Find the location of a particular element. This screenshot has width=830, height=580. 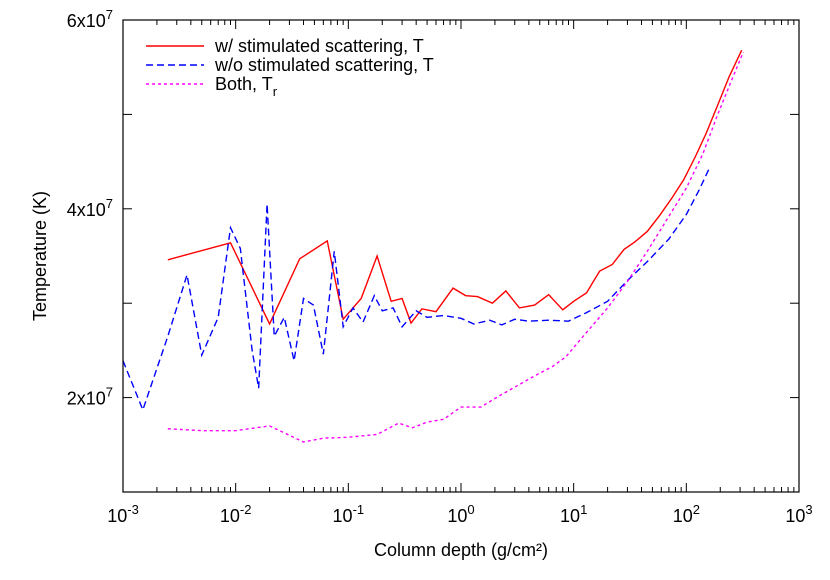

y-tick-label: 4x10⁷ is located at coordinates (90, 208).